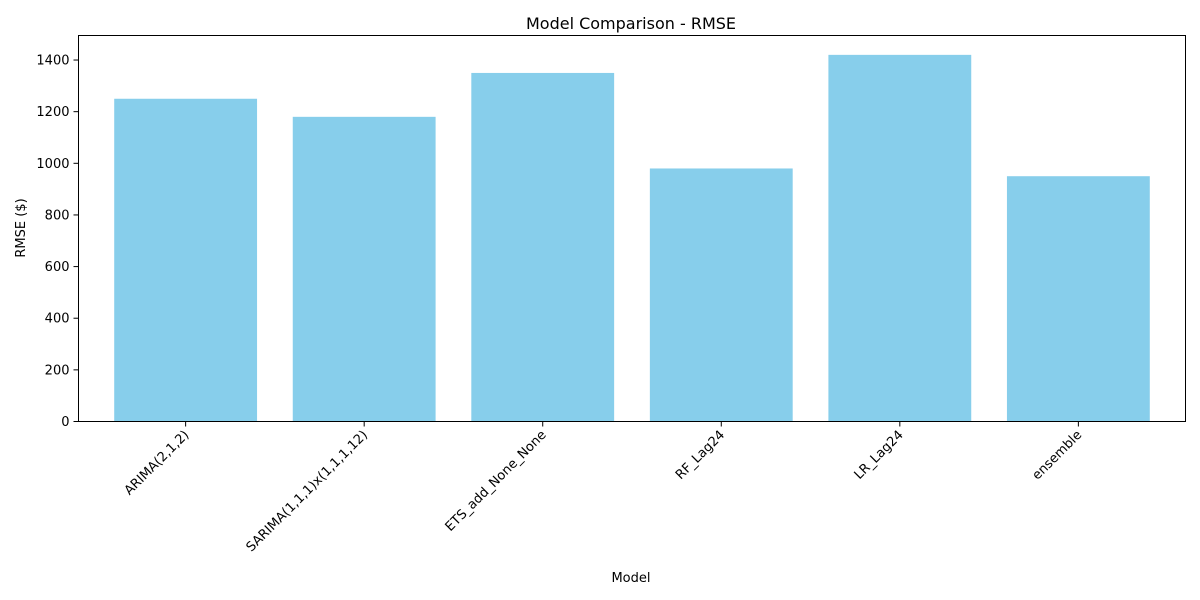 The width and height of the screenshot is (1200, 600). What do you see at coordinates (52, 164) in the screenshot?
I see `y-tick-label: 1000` at bounding box center [52, 164].